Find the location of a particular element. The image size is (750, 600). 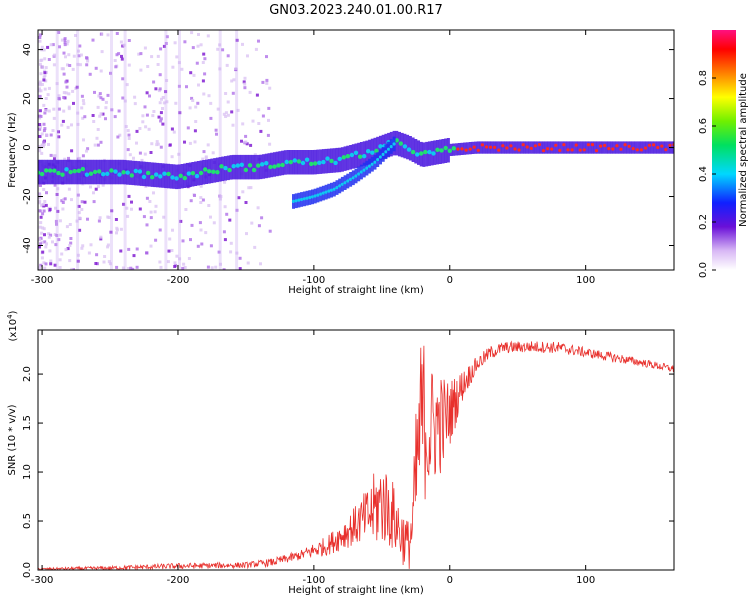

colorbar-tick-label: 0.4 is located at coordinates (703, 174).